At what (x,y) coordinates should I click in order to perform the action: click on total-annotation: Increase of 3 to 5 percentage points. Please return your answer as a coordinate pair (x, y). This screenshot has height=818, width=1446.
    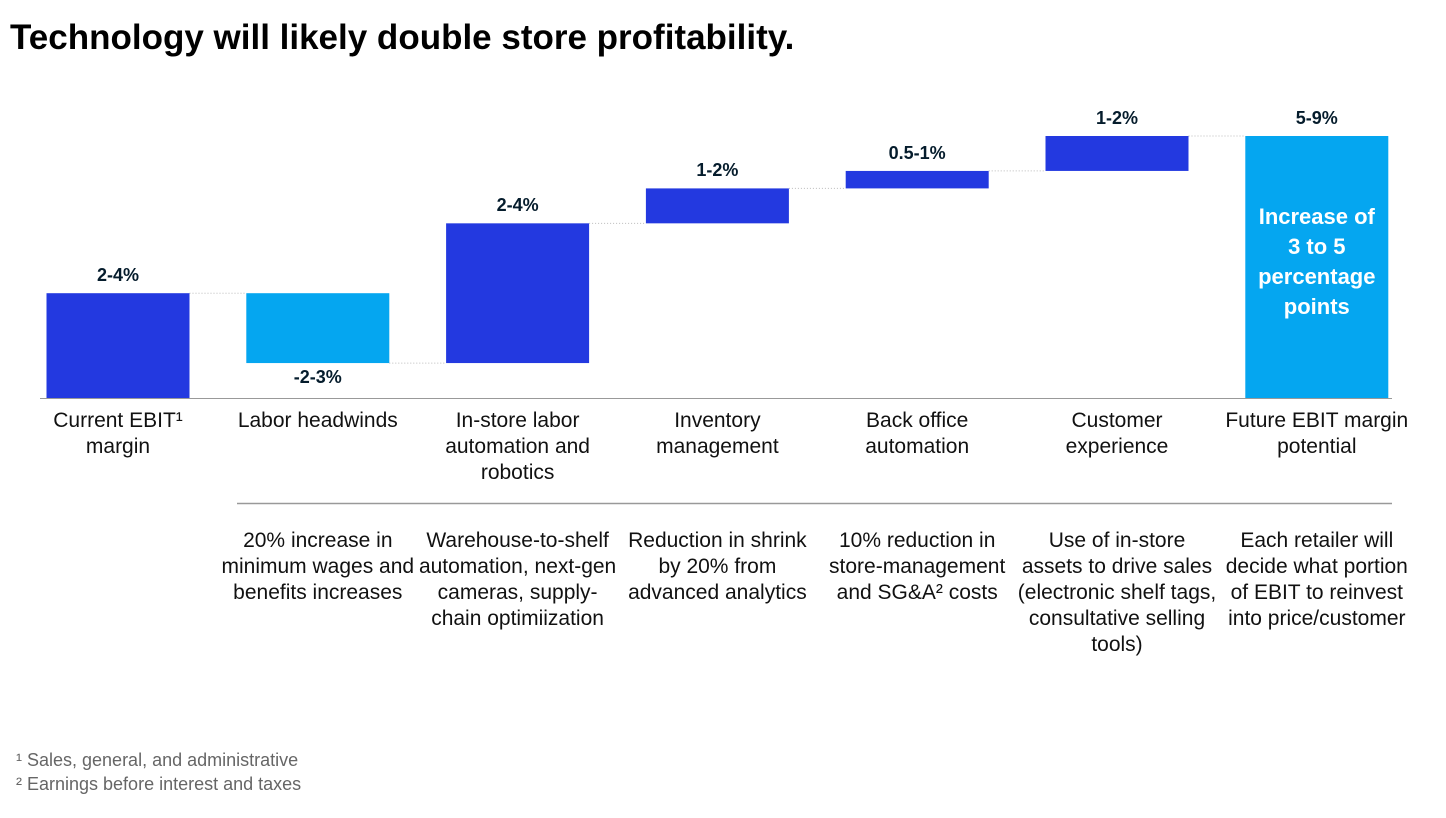
    Looking at the image, I should click on (1317, 261).